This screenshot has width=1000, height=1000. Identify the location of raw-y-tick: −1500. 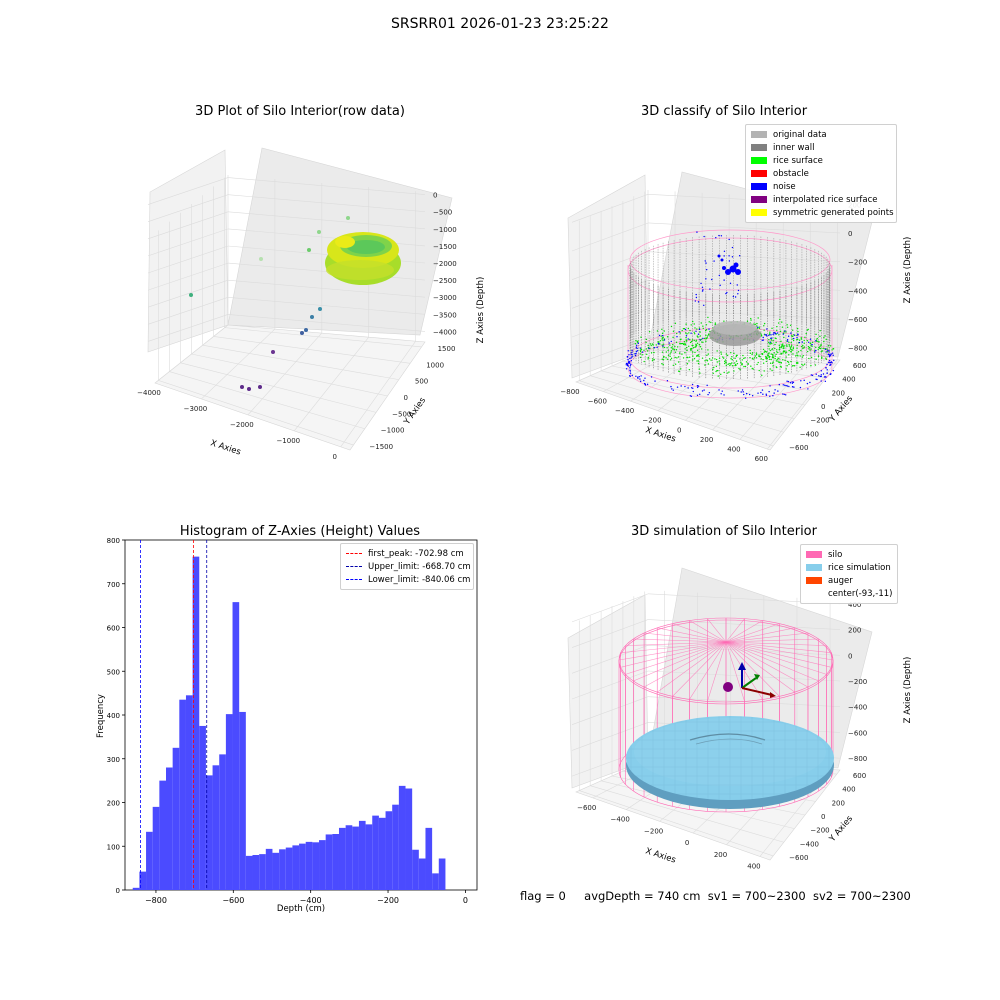
(381, 447).